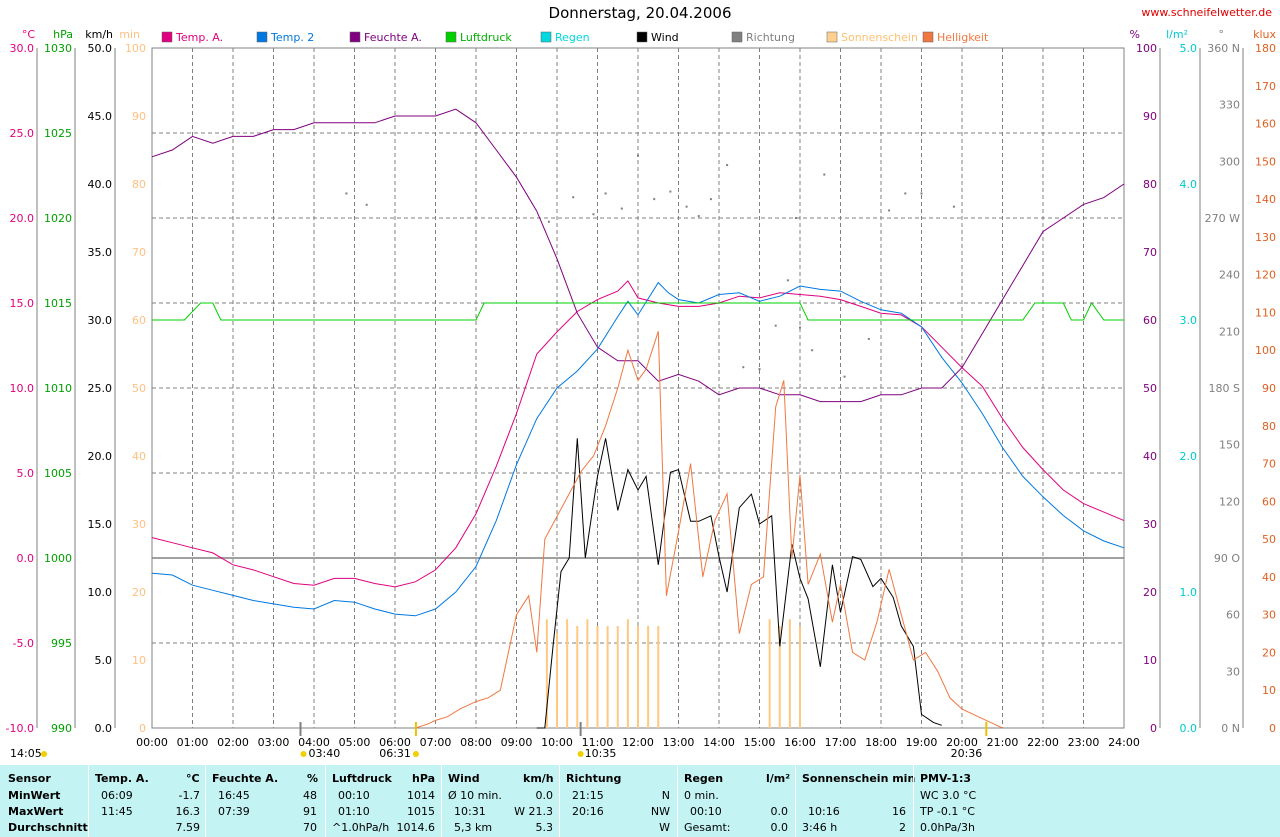  What do you see at coordinates (902, 827) in the screenshot?
I see `sunshine-avg-value: 2` at bounding box center [902, 827].